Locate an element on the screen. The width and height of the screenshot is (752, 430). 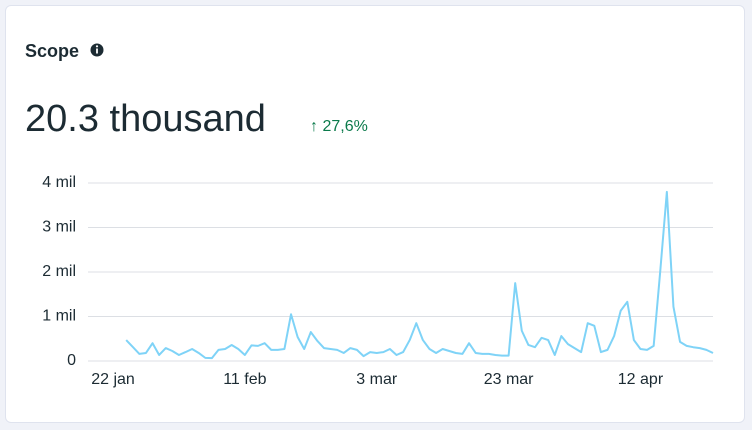
y-tick-label: 4 mil is located at coordinates (59, 182).